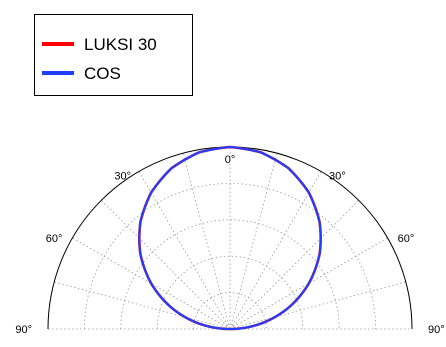  Describe the element at coordinates (406, 239) in the screenshot. I see `angle-label-right-60: 60°` at that location.